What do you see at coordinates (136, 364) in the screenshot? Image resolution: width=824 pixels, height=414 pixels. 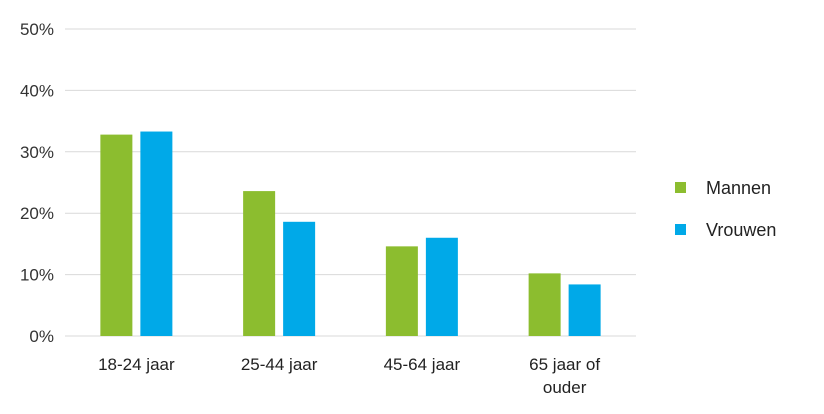 I see `x-tick-label: 18-24 jaar` at bounding box center [136, 364].